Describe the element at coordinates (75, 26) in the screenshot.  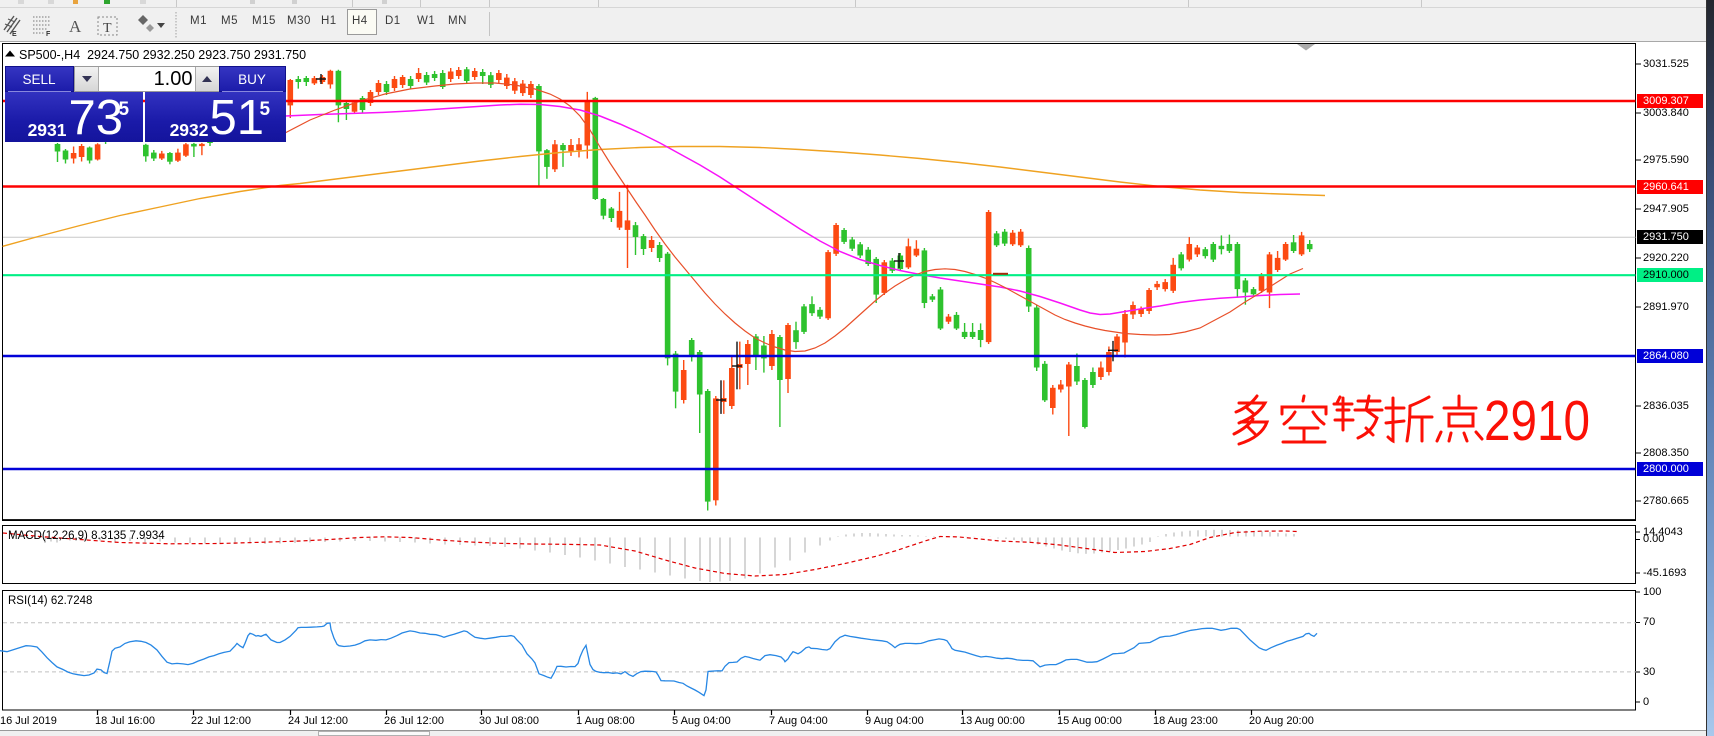
I see `svg-text: A` at that location.